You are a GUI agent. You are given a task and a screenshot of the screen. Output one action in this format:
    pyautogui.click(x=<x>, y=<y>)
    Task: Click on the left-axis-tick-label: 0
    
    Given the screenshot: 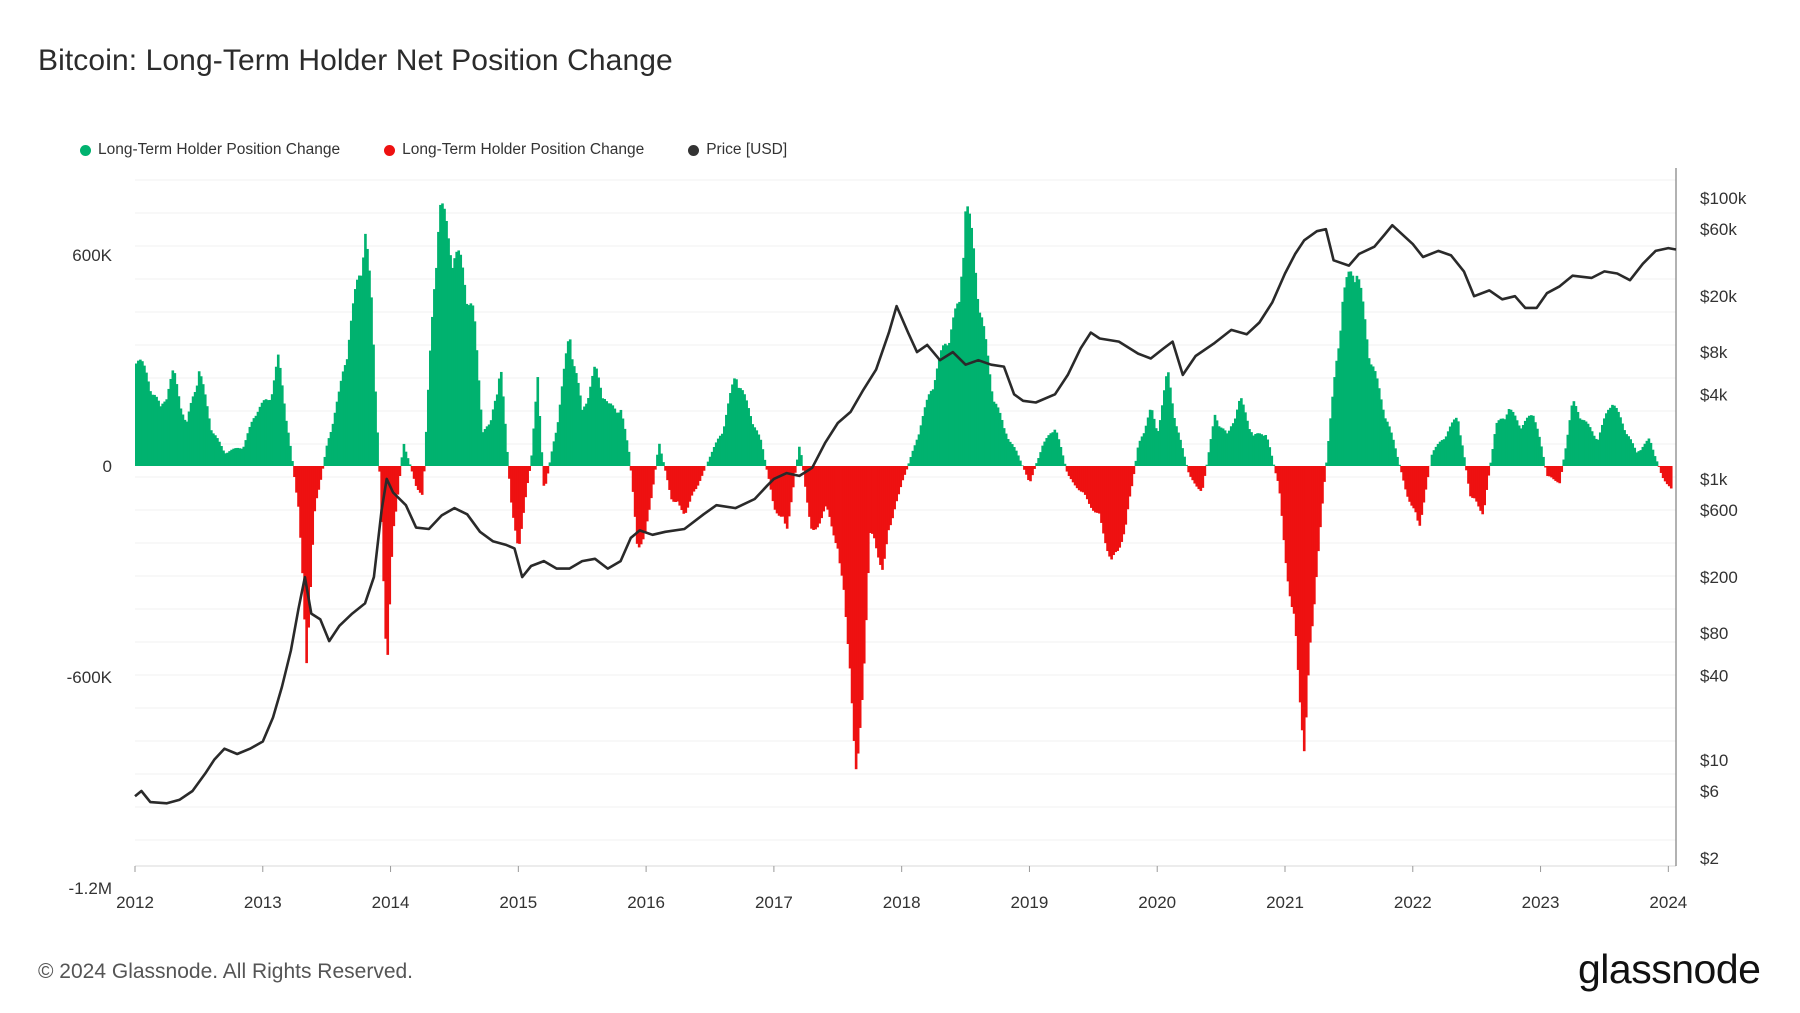 What is the action you would take?
    pyautogui.click(x=107, y=466)
    